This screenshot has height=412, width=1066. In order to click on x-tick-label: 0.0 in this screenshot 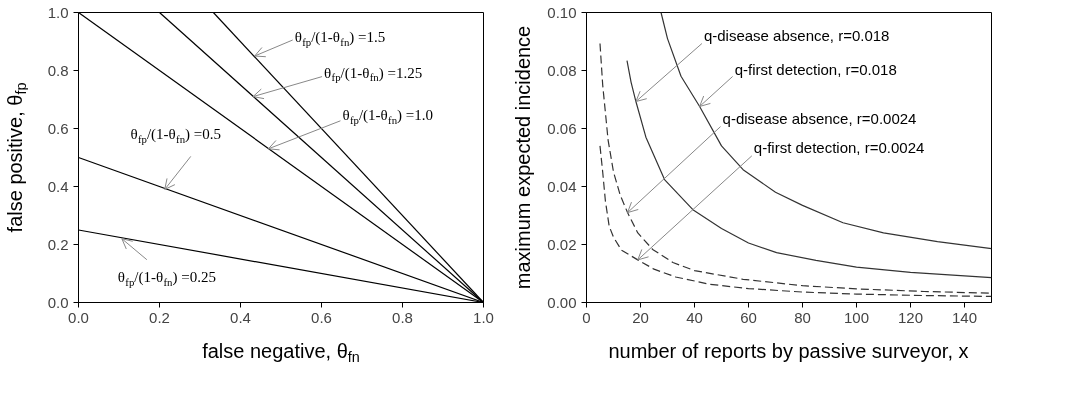, I will do `click(78, 317)`.